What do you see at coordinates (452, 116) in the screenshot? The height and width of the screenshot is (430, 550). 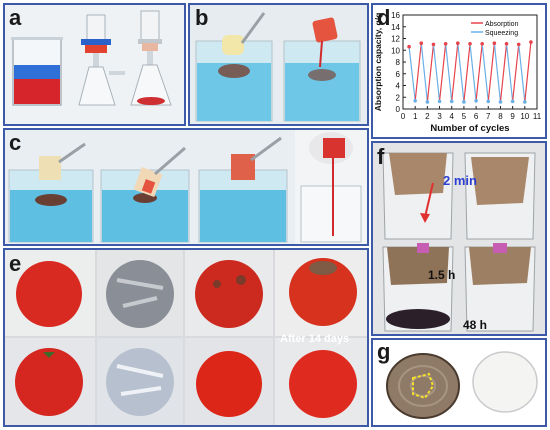 I see `x-tick-label: 4` at bounding box center [452, 116].